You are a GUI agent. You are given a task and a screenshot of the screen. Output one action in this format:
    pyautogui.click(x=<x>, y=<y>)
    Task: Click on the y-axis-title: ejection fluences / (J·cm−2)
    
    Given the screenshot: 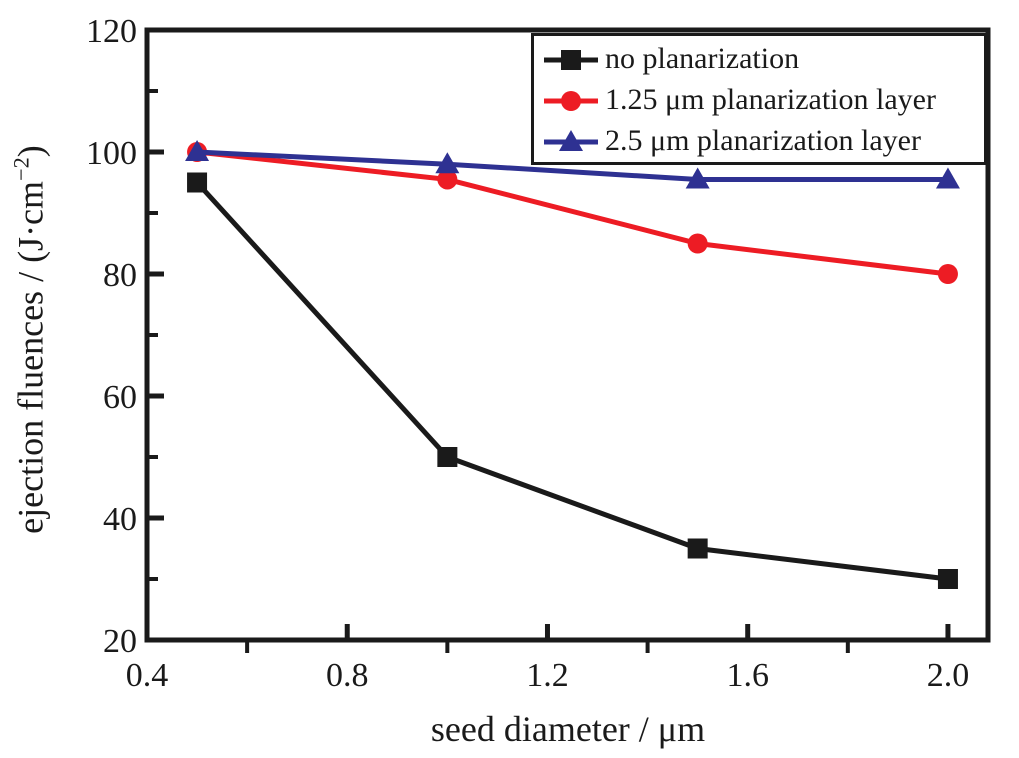 What is the action you would take?
    pyautogui.click(x=30, y=340)
    